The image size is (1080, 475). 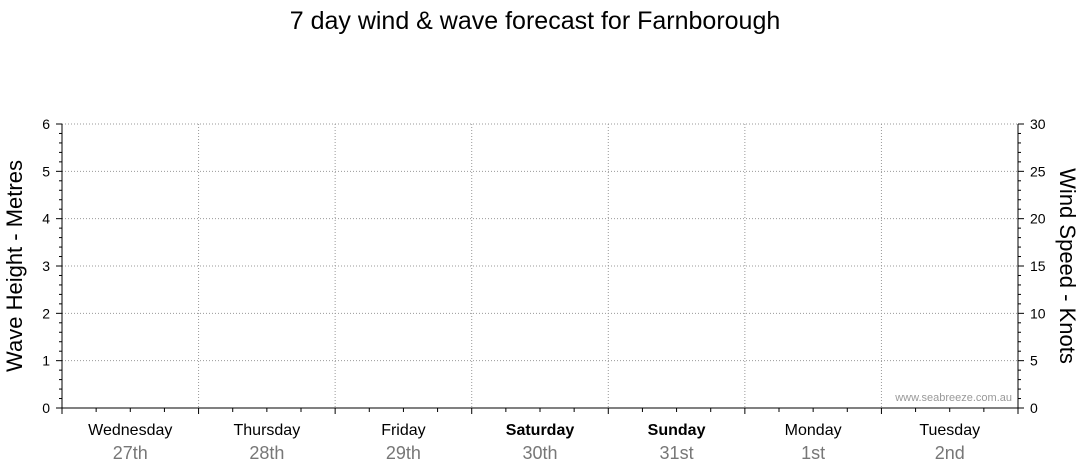 What do you see at coordinates (46, 313) in the screenshot?
I see `y-left-tick-label: 2` at bounding box center [46, 313].